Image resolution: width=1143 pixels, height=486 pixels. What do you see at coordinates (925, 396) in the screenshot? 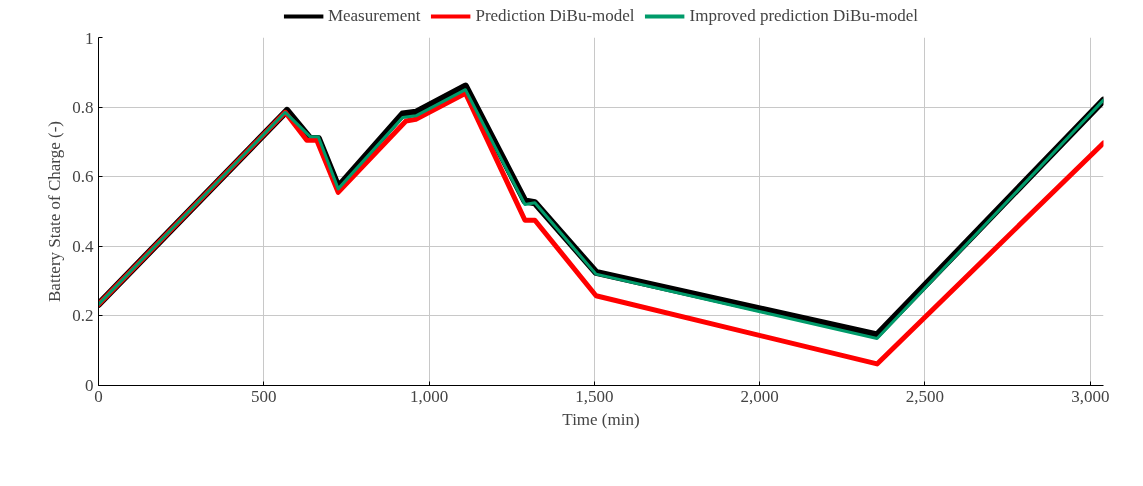
I see `x-tick-label: 2,500` at bounding box center [925, 396].